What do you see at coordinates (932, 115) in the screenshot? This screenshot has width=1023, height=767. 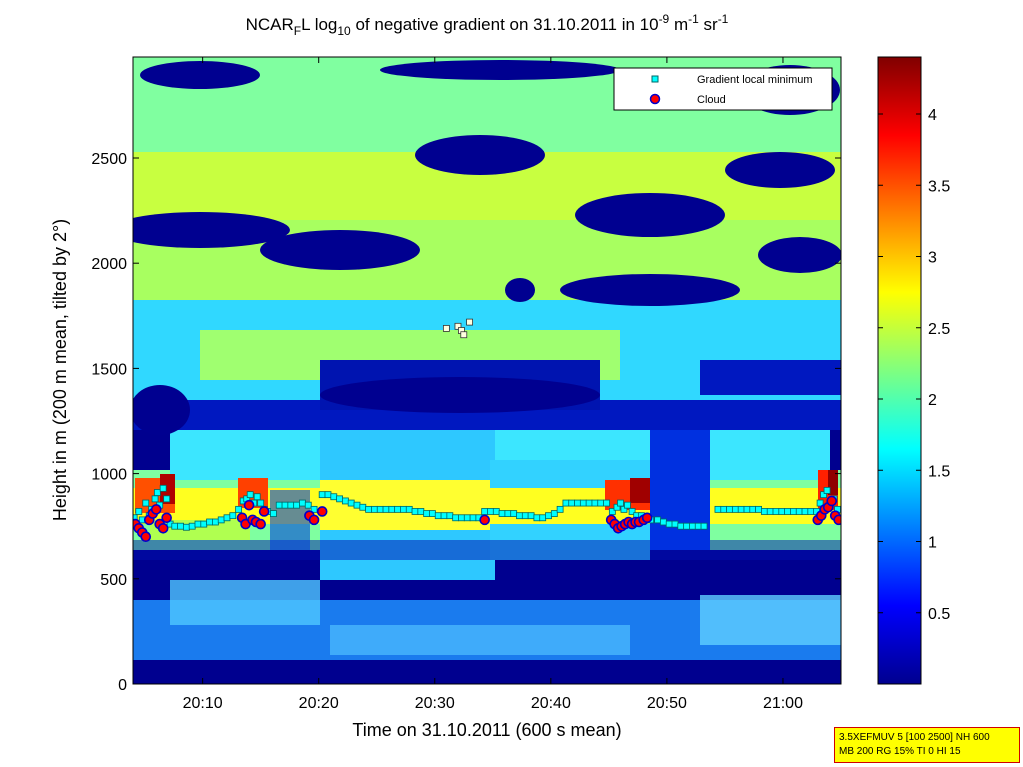 I see `colorbar-tick-label: 4` at bounding box center [932, 115].